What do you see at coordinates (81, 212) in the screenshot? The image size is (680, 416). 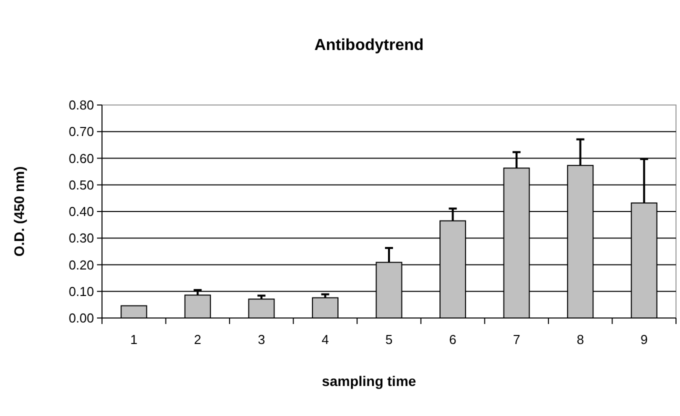 I see `y-tick-label: 0.40` at bounding box center [81, 212].